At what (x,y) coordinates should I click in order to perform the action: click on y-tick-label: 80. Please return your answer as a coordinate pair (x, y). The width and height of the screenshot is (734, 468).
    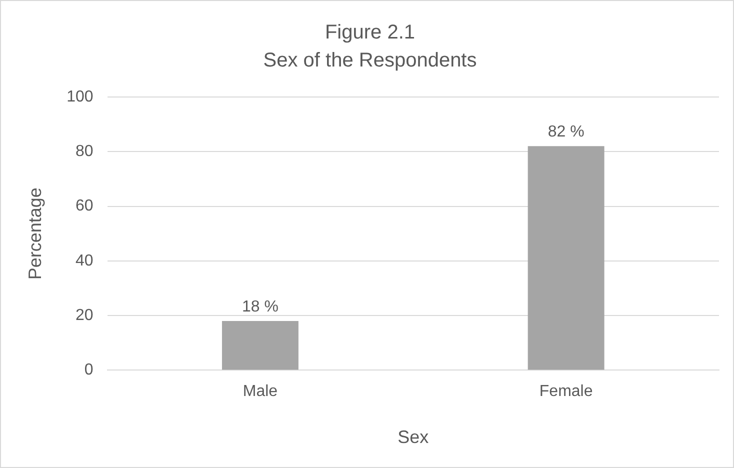
    Looking at the image, I should click on (85, 151).